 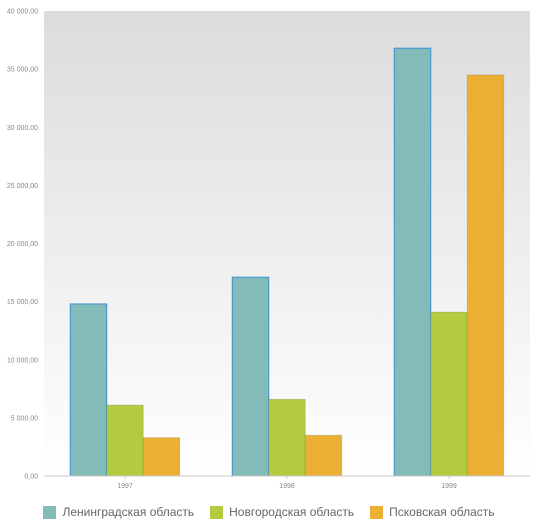 I want to click on legend-label: Ленинградская область, so click(x=128, y=512).